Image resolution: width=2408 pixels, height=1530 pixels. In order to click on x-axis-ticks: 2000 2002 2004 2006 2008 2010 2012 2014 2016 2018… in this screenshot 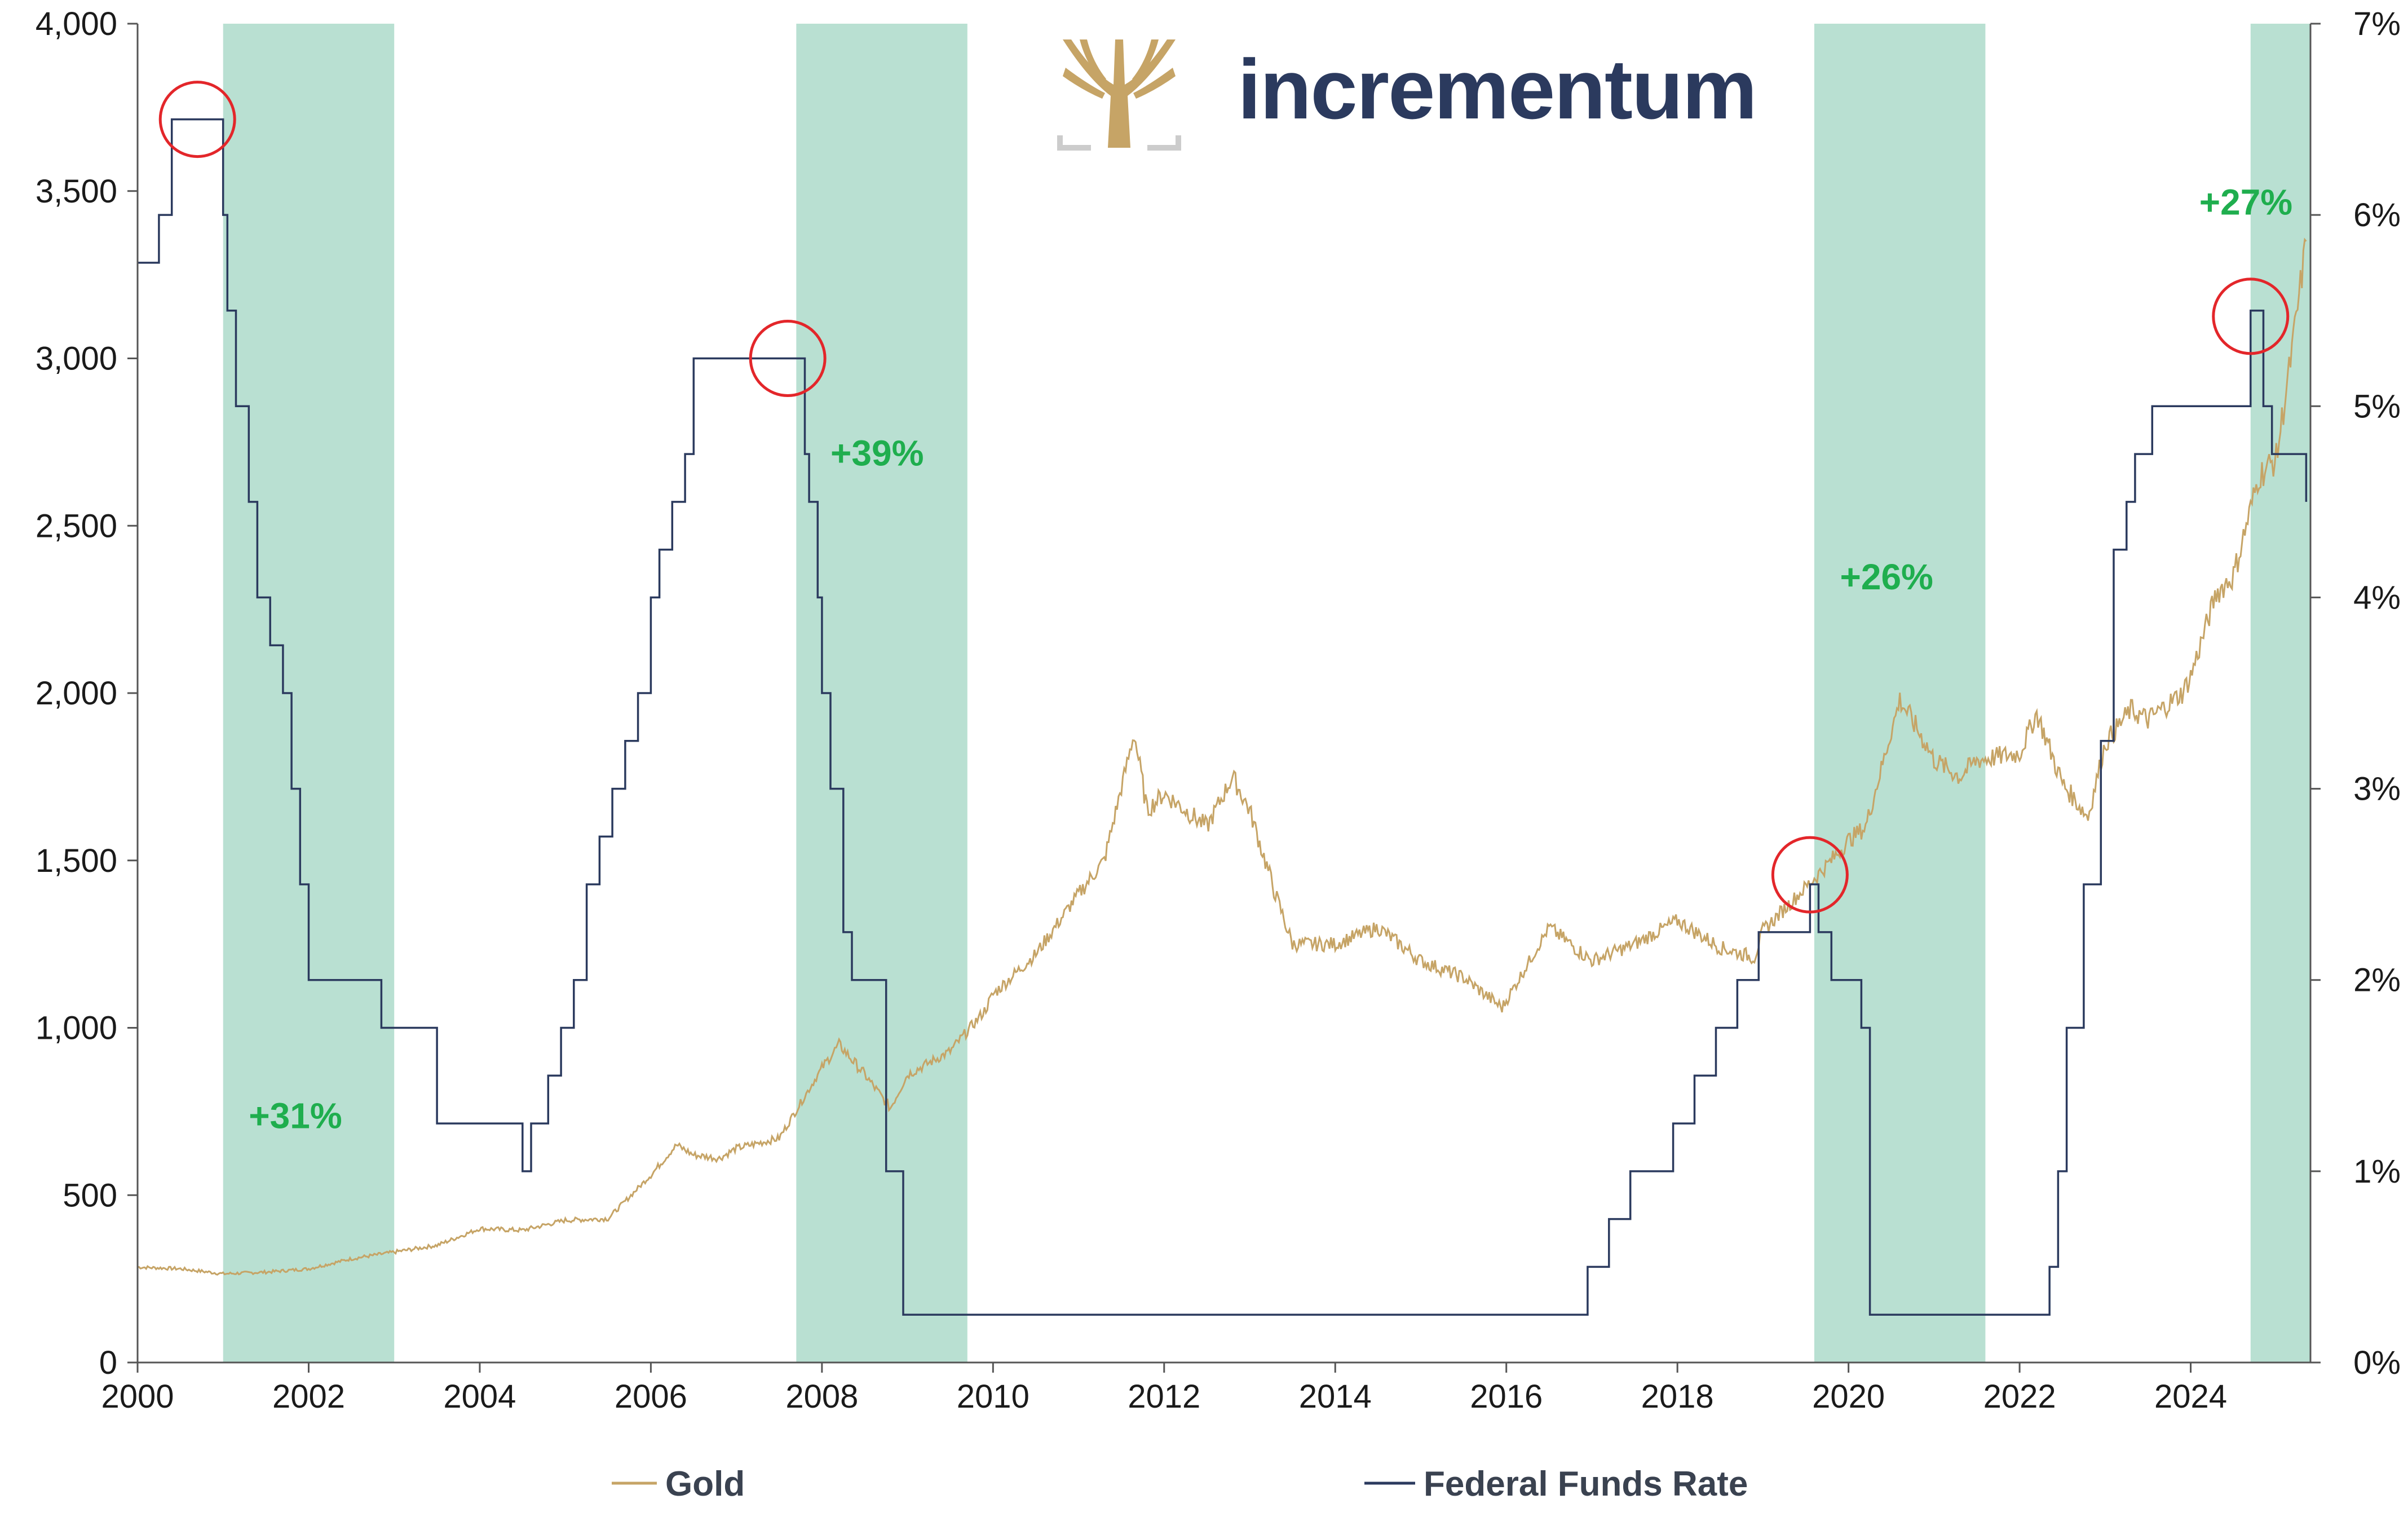, I will do `click(1164, 1389)`.